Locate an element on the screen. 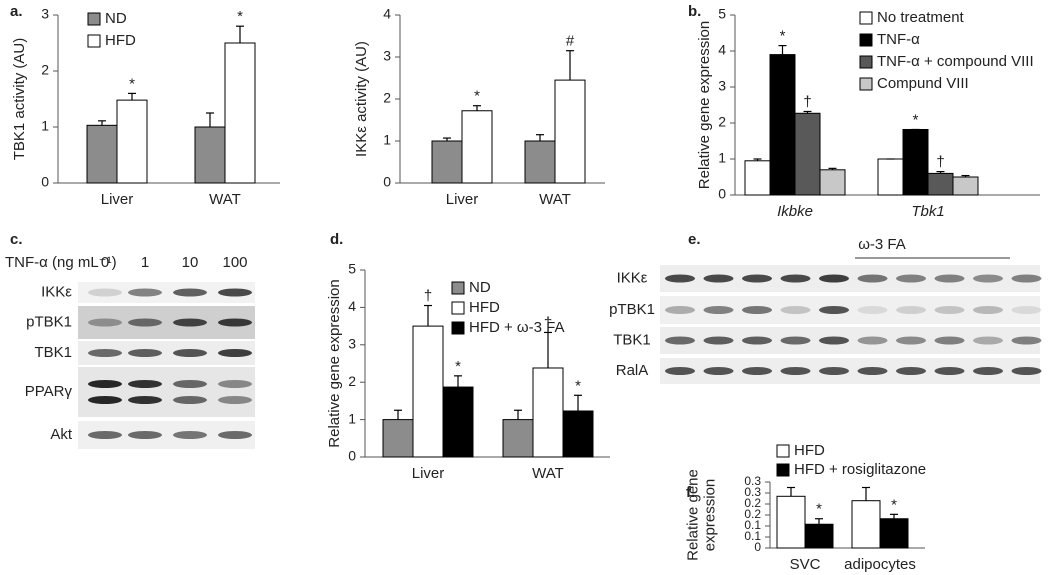 The image size is (1050, 575). panel-label: d. is located at coordinates (336, 239).